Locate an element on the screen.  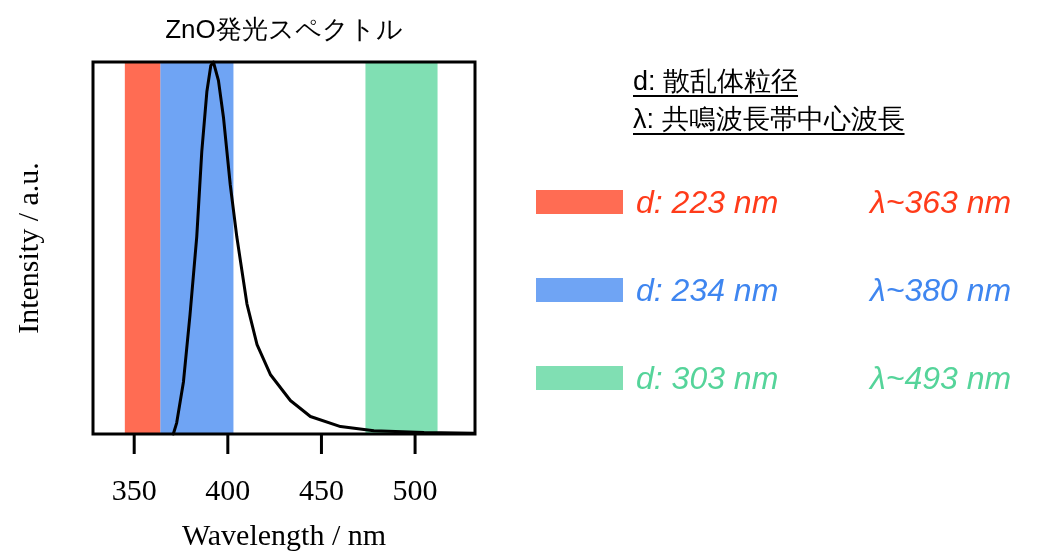
text: λ~363 nm is located at coordinates (940, 202).